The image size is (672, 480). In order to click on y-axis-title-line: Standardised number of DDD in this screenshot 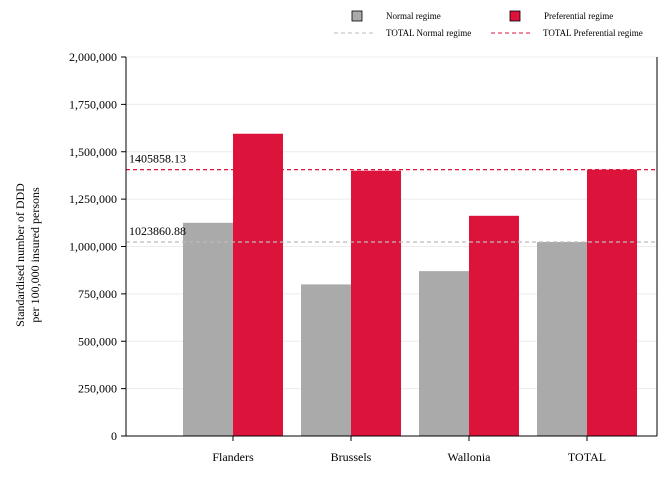, I will do `click(20, 255)`.